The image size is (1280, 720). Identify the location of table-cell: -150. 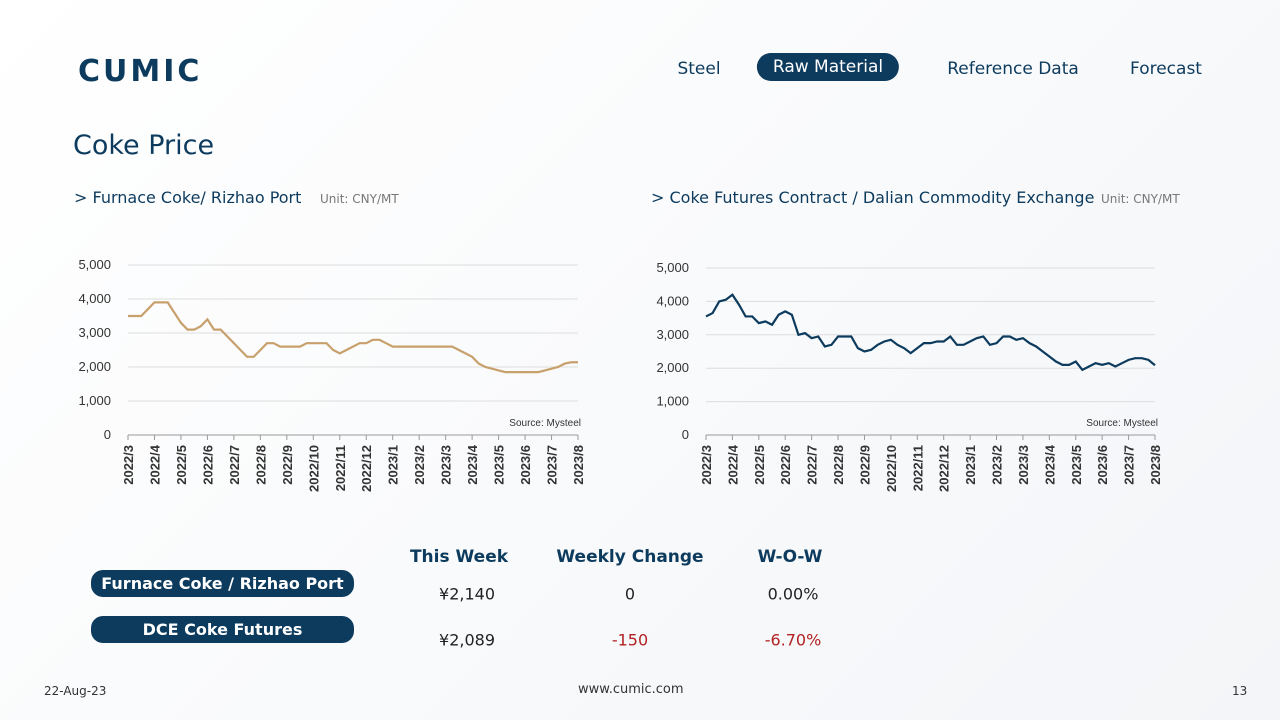
(630, 640).